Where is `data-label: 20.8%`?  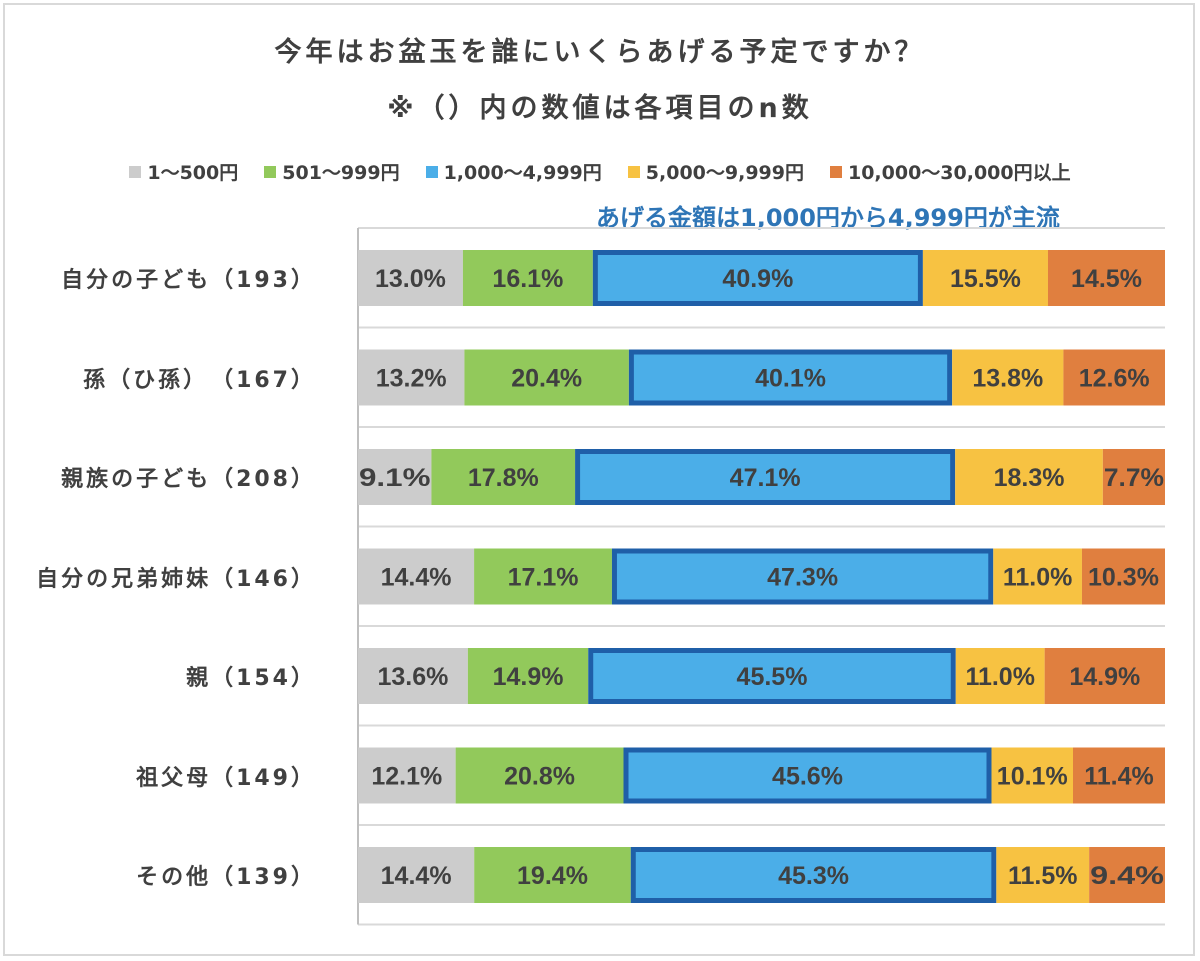
data-label: 20.8% is located at coordinates (539, 777).